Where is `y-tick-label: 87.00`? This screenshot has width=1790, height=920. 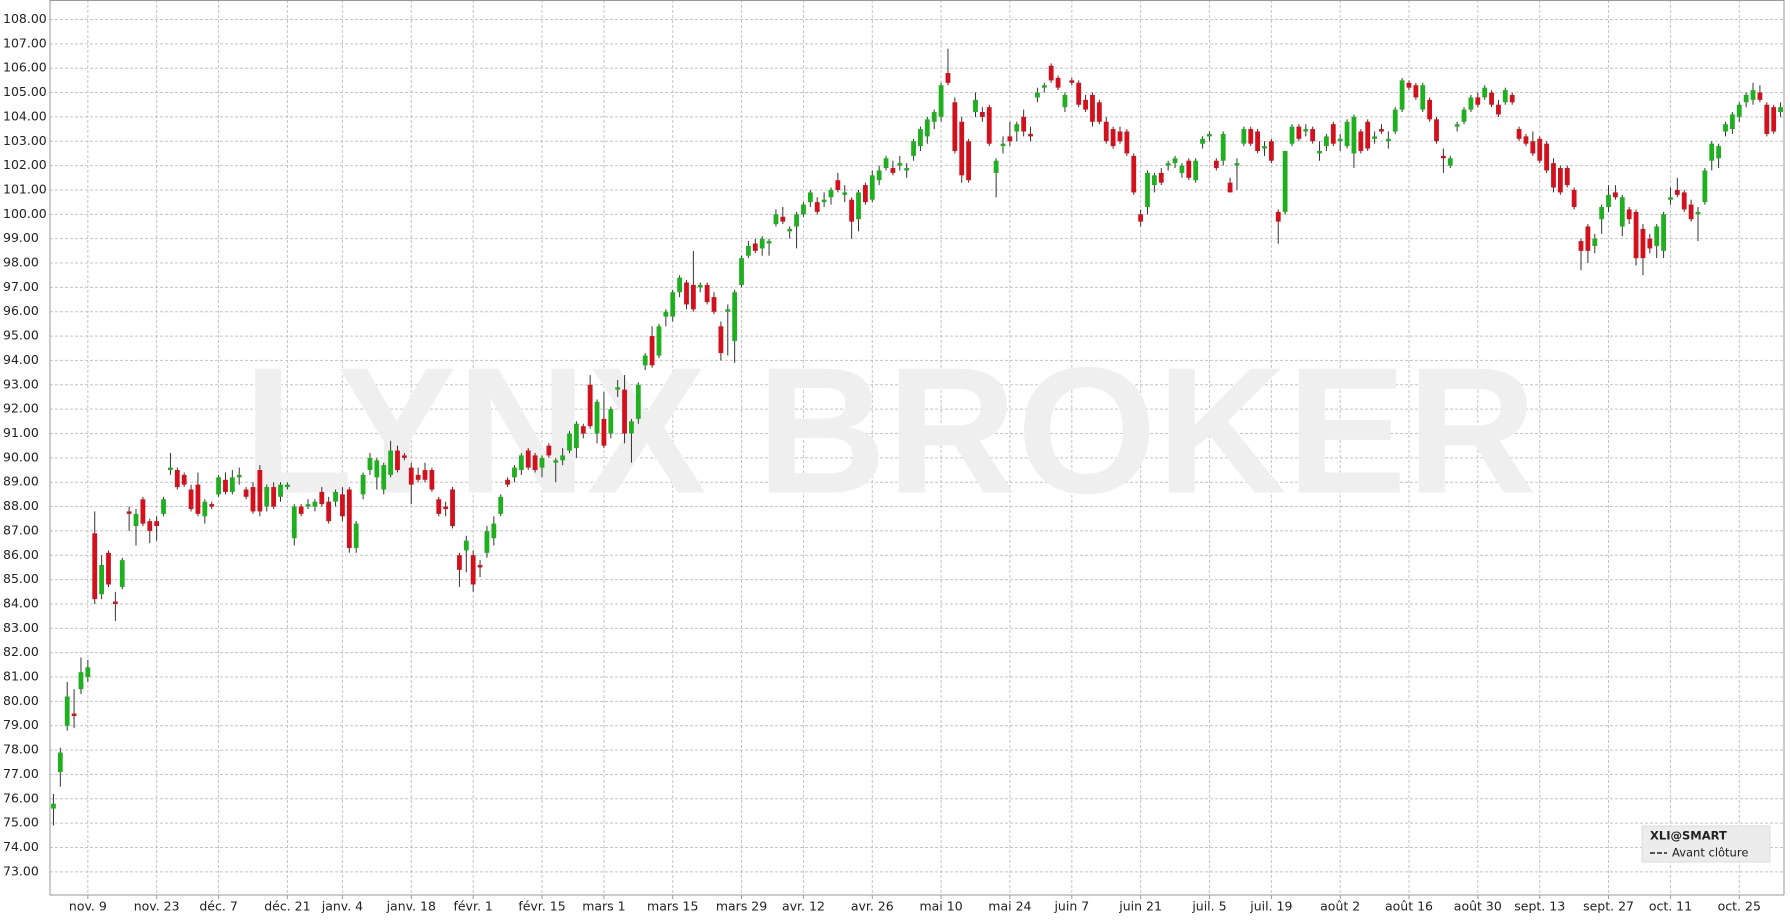 y-tick-label: 87.00 is located at coordinates (21, 529).